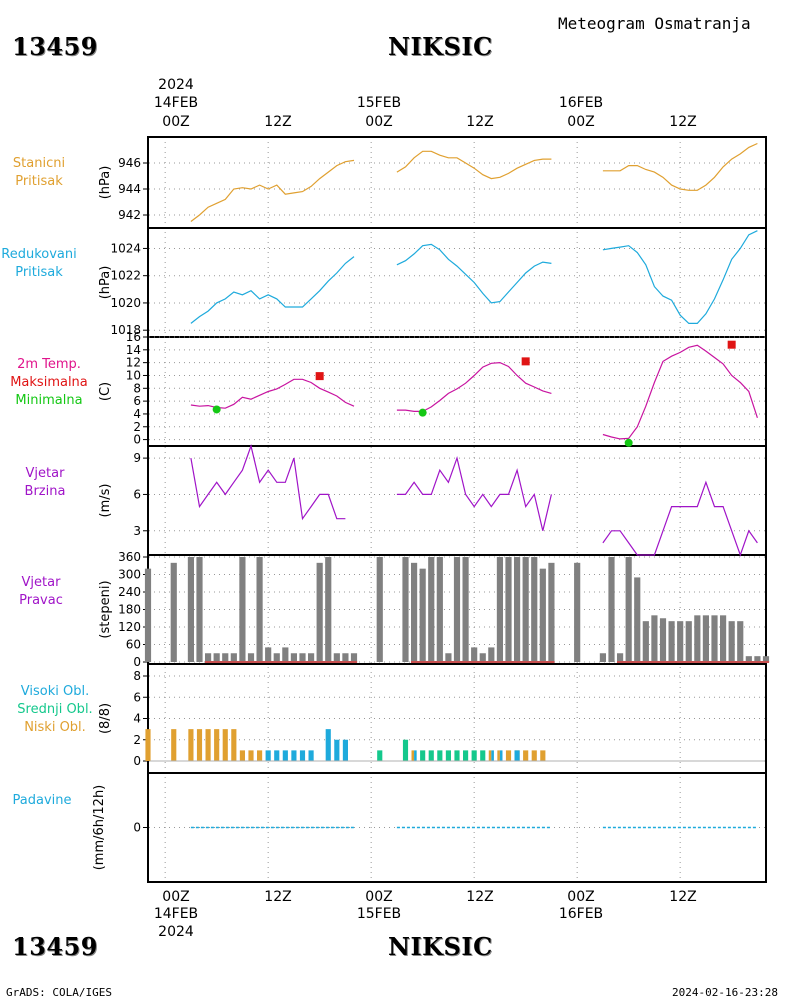 The height and width of the screenshot is (1000, 800). I want to click on hour-label-top-5: 00Z, so click(581, 122).